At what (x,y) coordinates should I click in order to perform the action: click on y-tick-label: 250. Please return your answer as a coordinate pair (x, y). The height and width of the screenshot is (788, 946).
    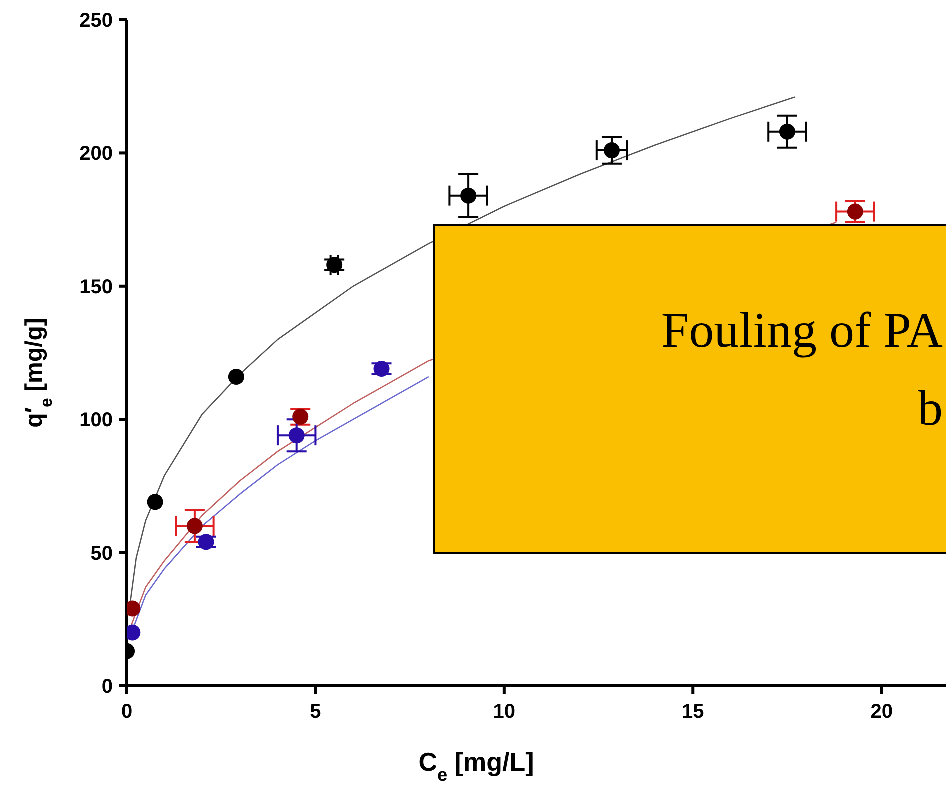
    Looking at the image, I should click on (96, 21).